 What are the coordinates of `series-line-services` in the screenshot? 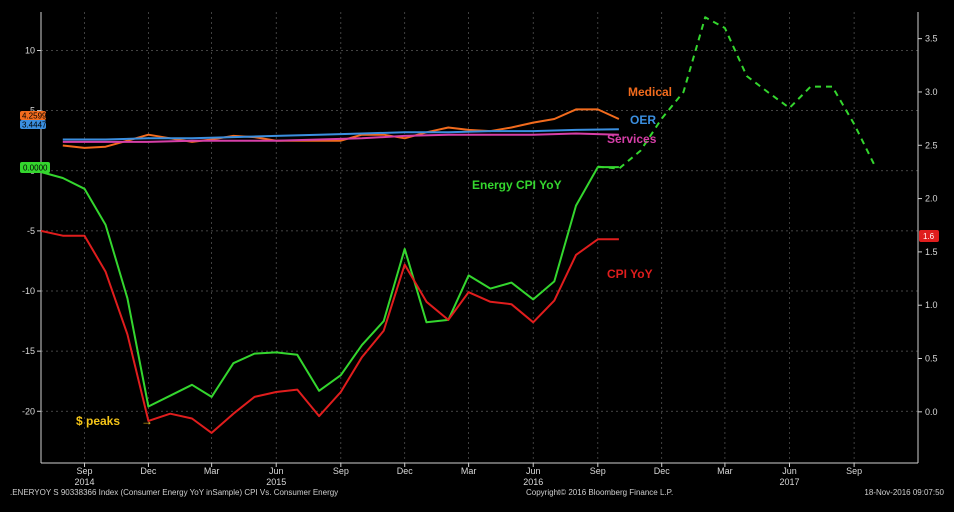 It's located at (340, 137).